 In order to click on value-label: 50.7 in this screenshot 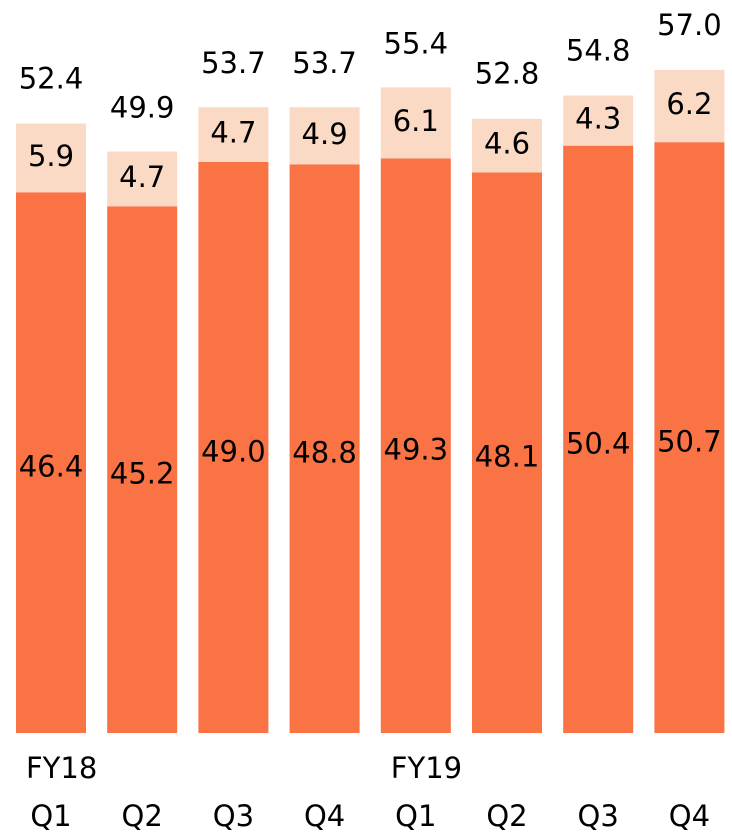, I will do `click(689, 442)`.